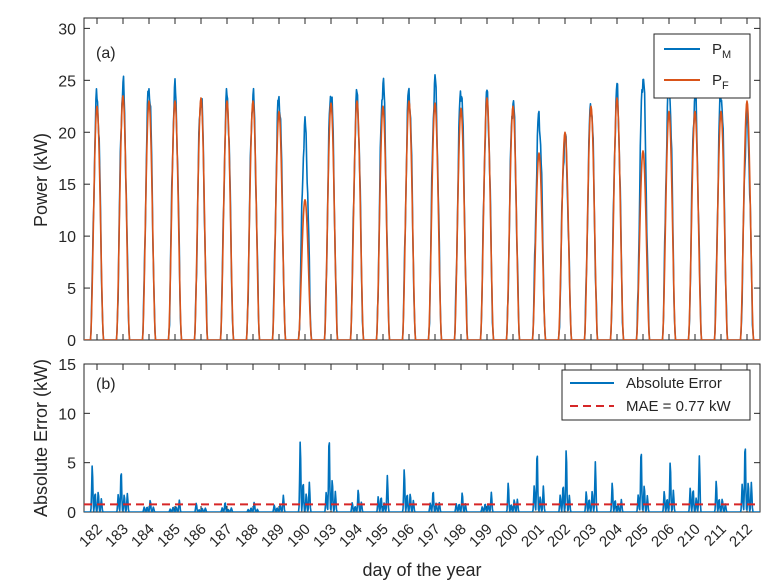 The width and height of the screenshot is (773, 584). I want to click on x-tick-label: 197, so click(429, 536).